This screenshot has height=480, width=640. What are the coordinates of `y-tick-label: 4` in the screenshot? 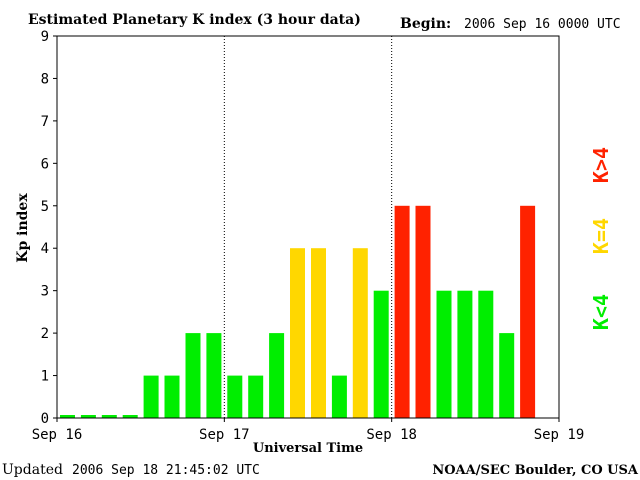 It's located at (45, 249).